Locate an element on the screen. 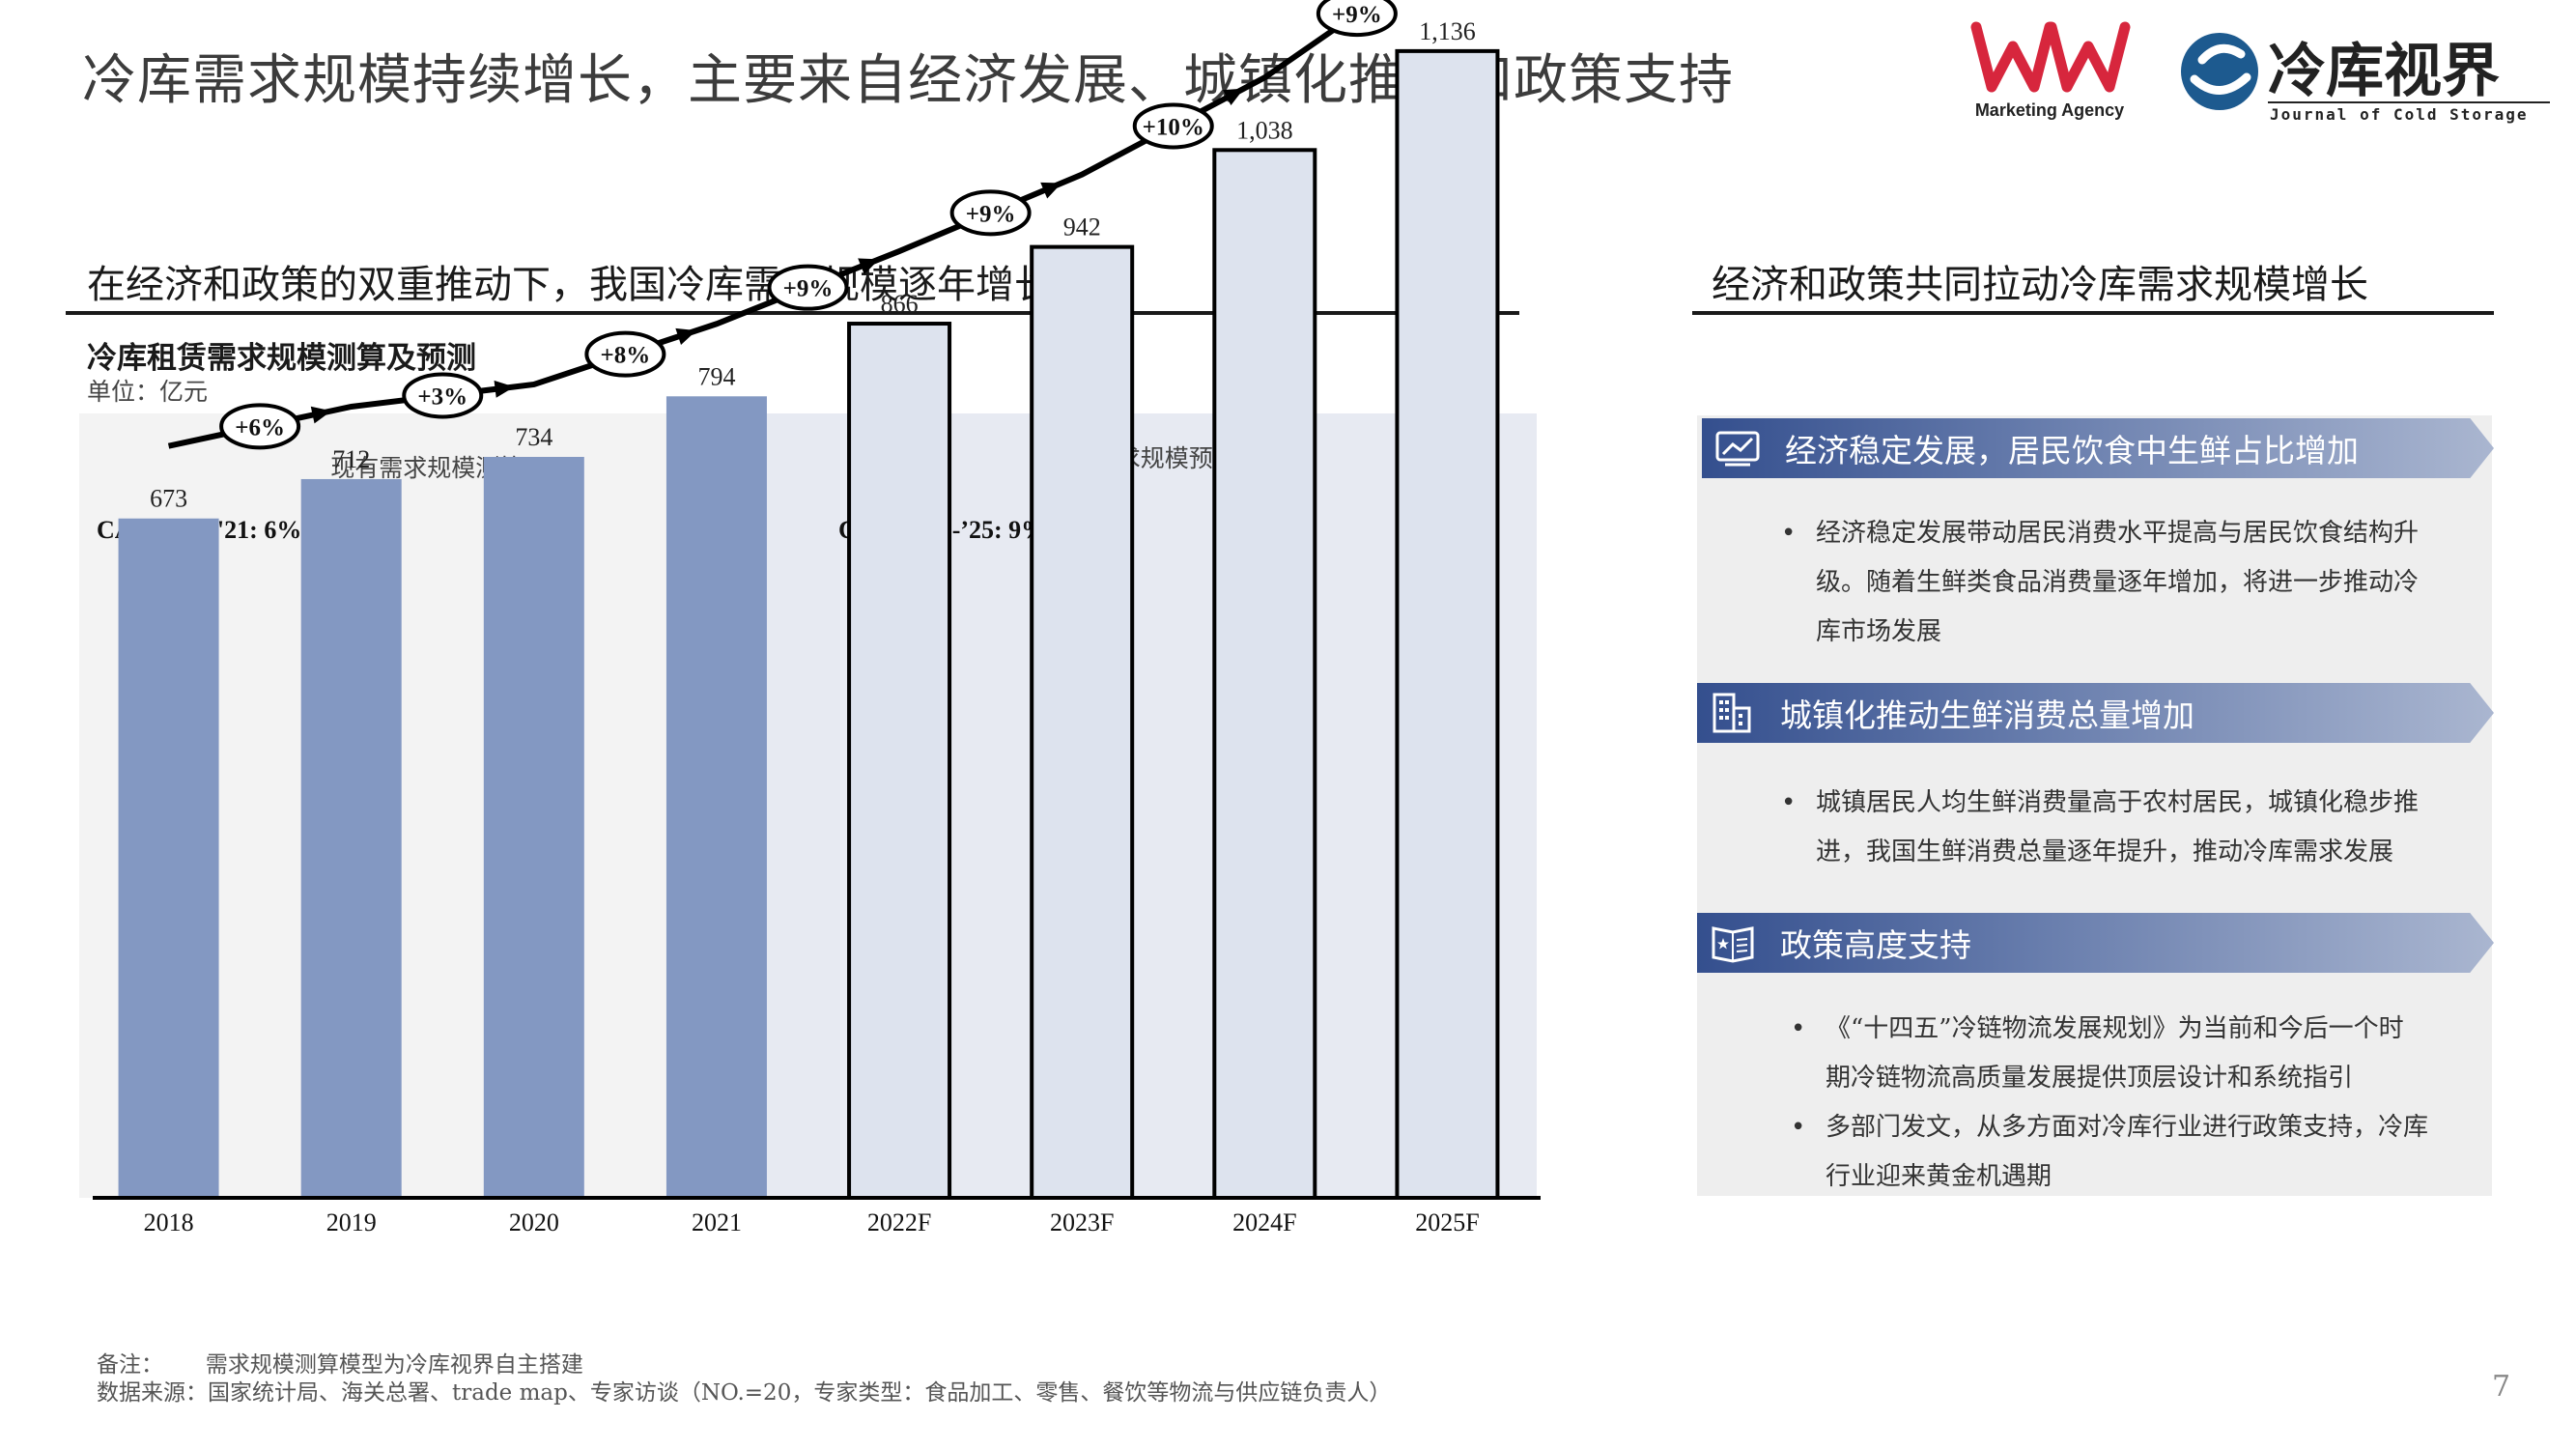  x-tick-2024F: 2024F is located at coordinates (1264, 1222).